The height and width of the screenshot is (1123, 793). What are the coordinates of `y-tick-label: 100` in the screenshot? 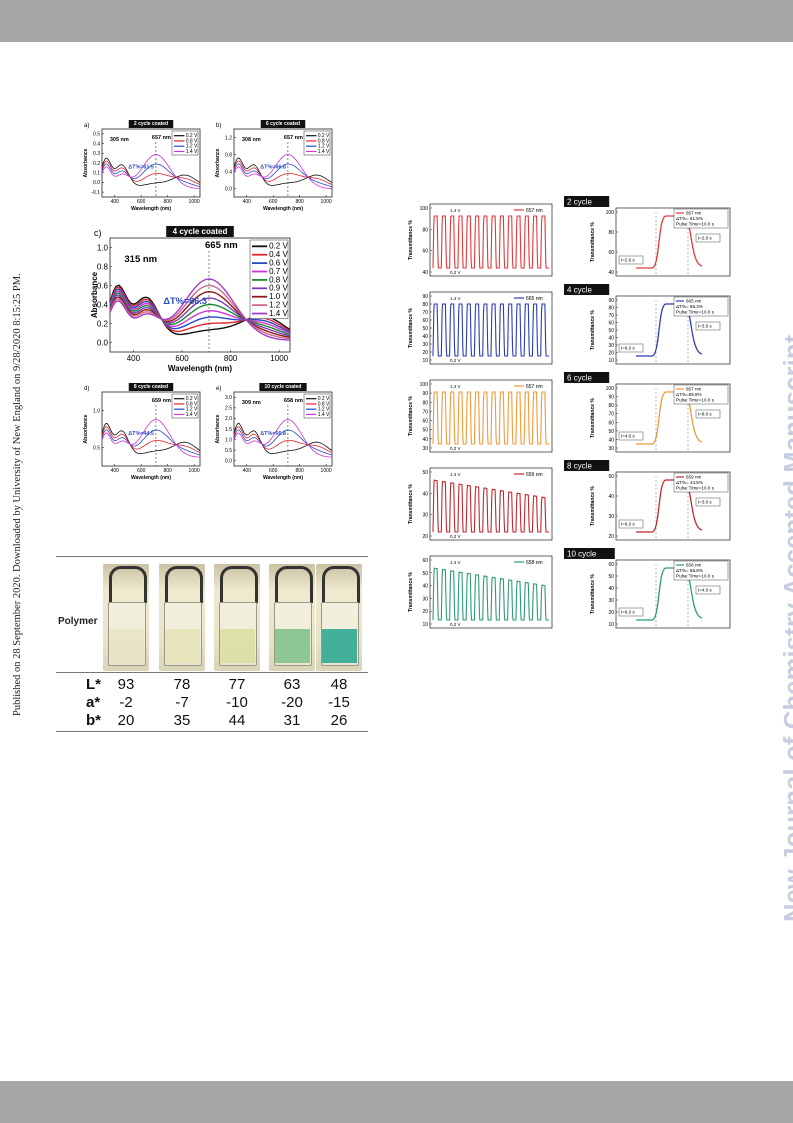 It's located at (424, 209).